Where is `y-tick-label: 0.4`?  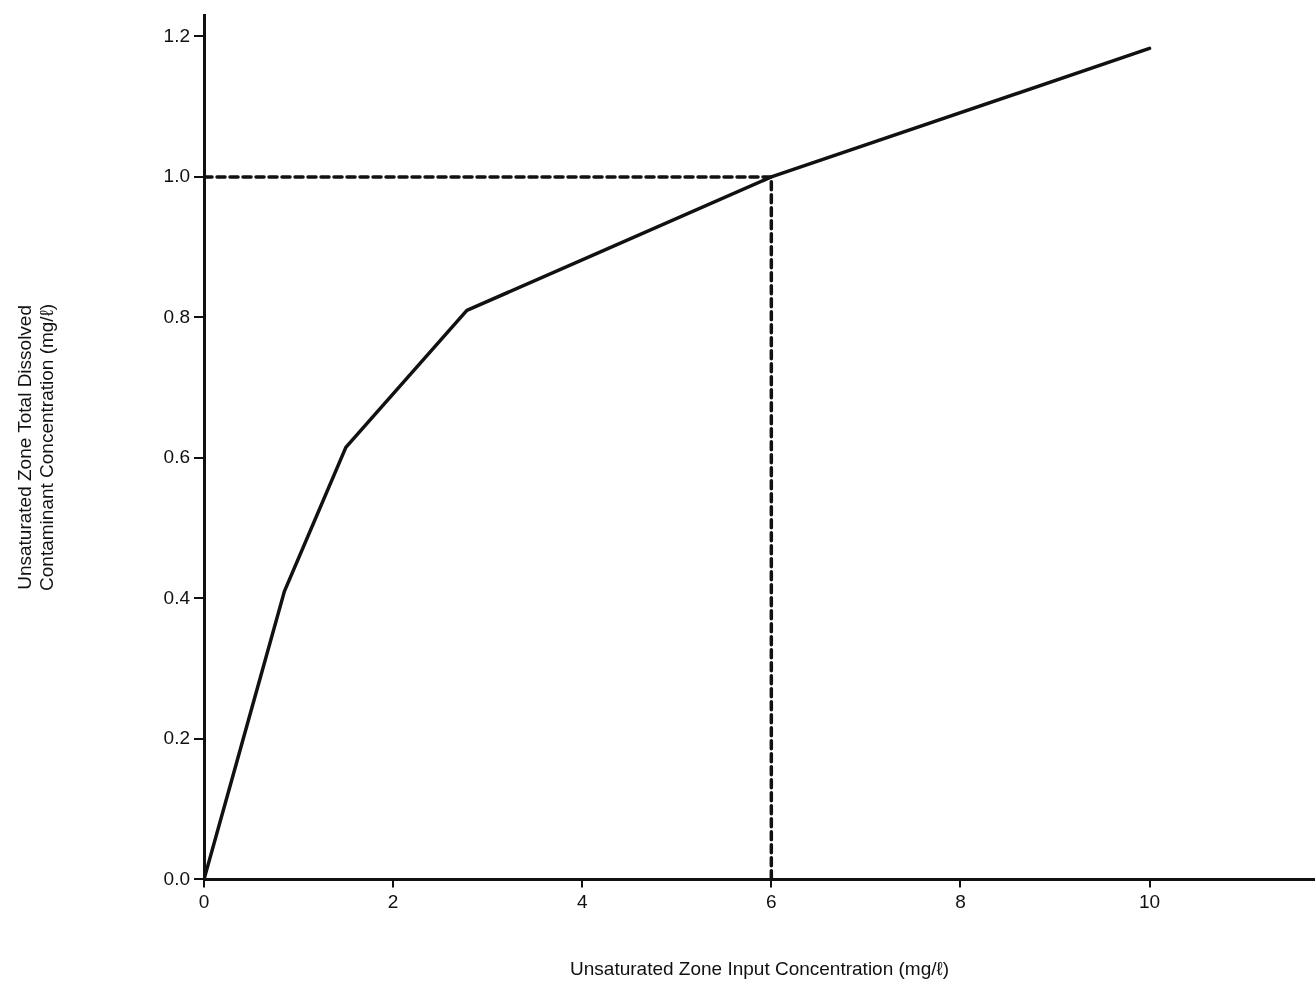
y-tick-label: 0.4 is located at coordinates (177, 597).